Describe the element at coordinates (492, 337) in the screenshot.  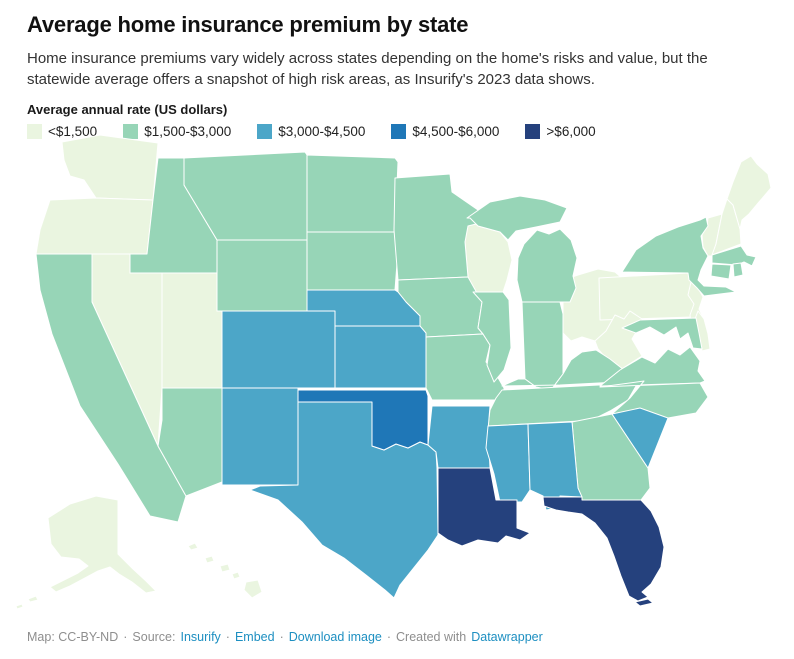
I see `state-illinois` at that location.